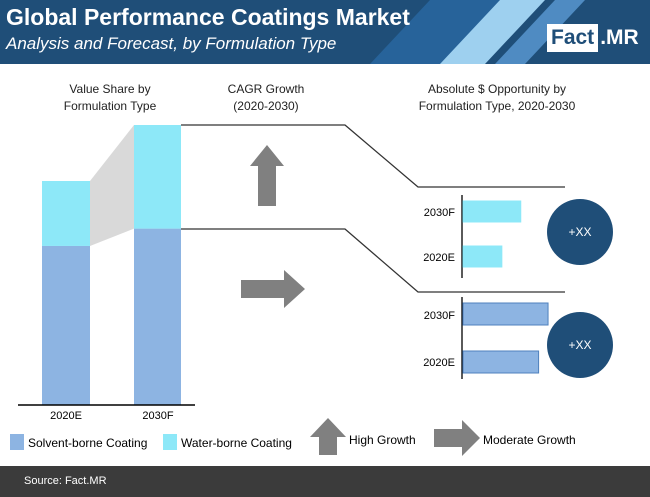  I want to click on opportunity-title-line1: Absolute $ Opportunity by, so click(497, 89).